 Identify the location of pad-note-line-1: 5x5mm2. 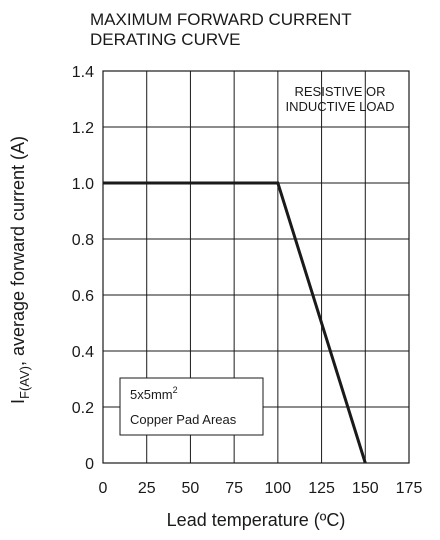
(154, 393).